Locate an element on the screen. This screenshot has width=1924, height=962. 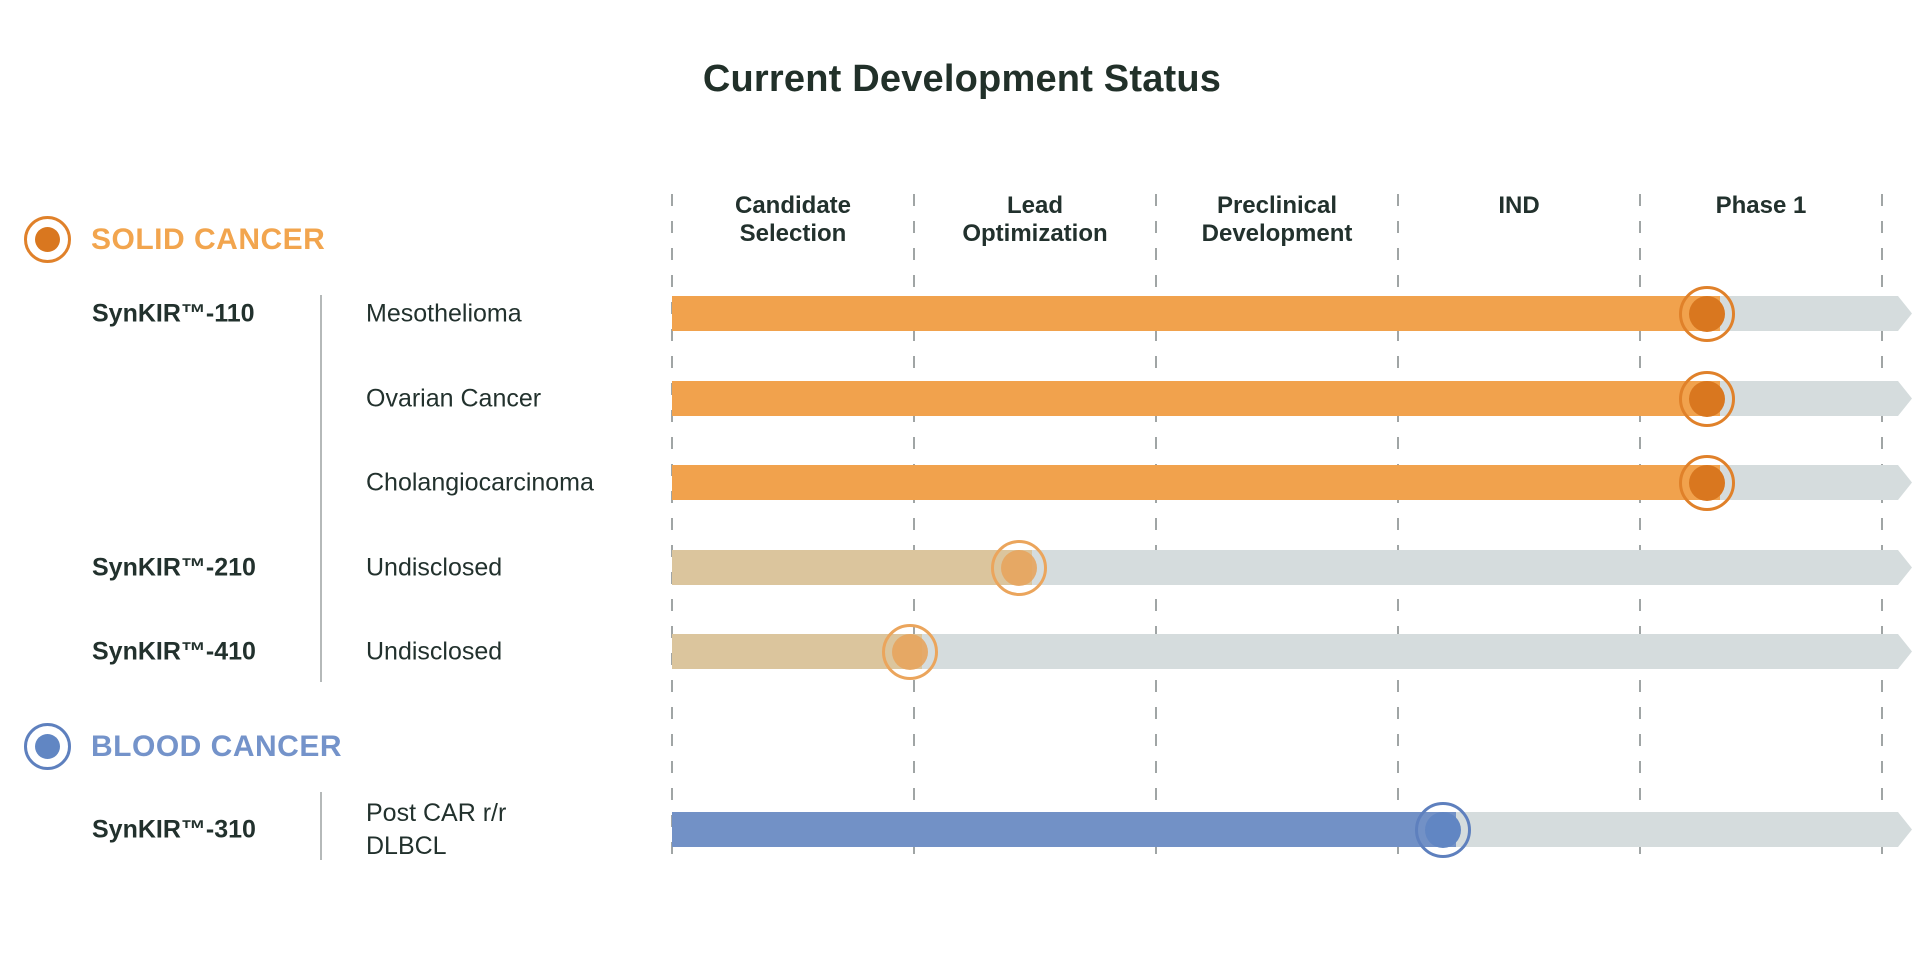
solid-cancer-dot-icon is located at coordinates (47, 239).